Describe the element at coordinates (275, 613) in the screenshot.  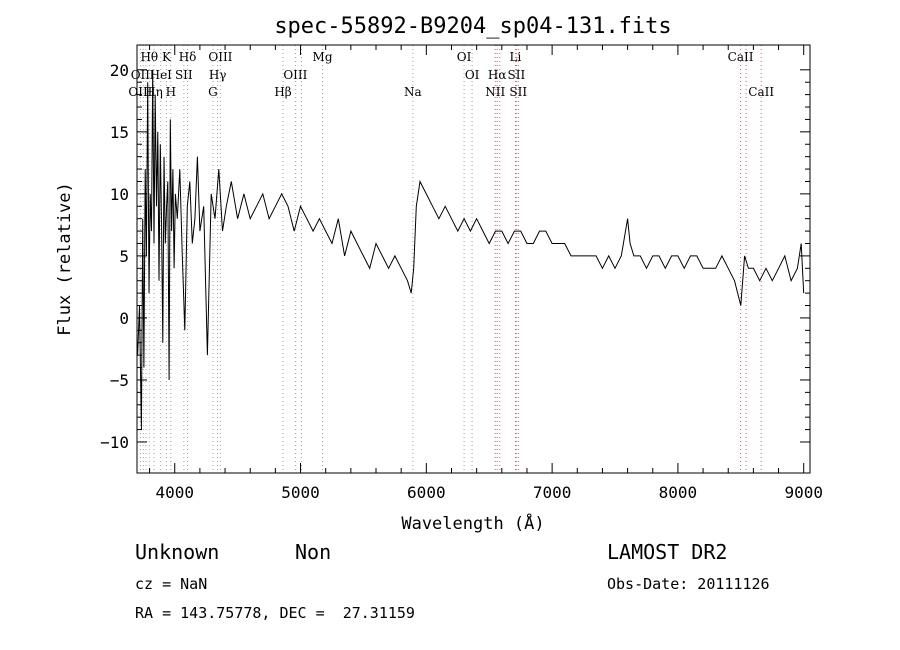
I see `coordinates: RA = 143.75778, DEC = 27.31159` at that location.